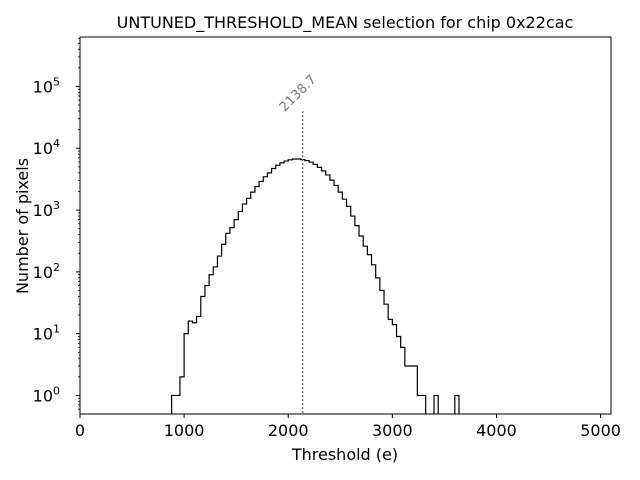 Image resolution: width=640 pixels, height=480 pixels. Describe the element at coordinates (288, 430) in the screenshot. I see `x-tick-label: 2000` at that location.